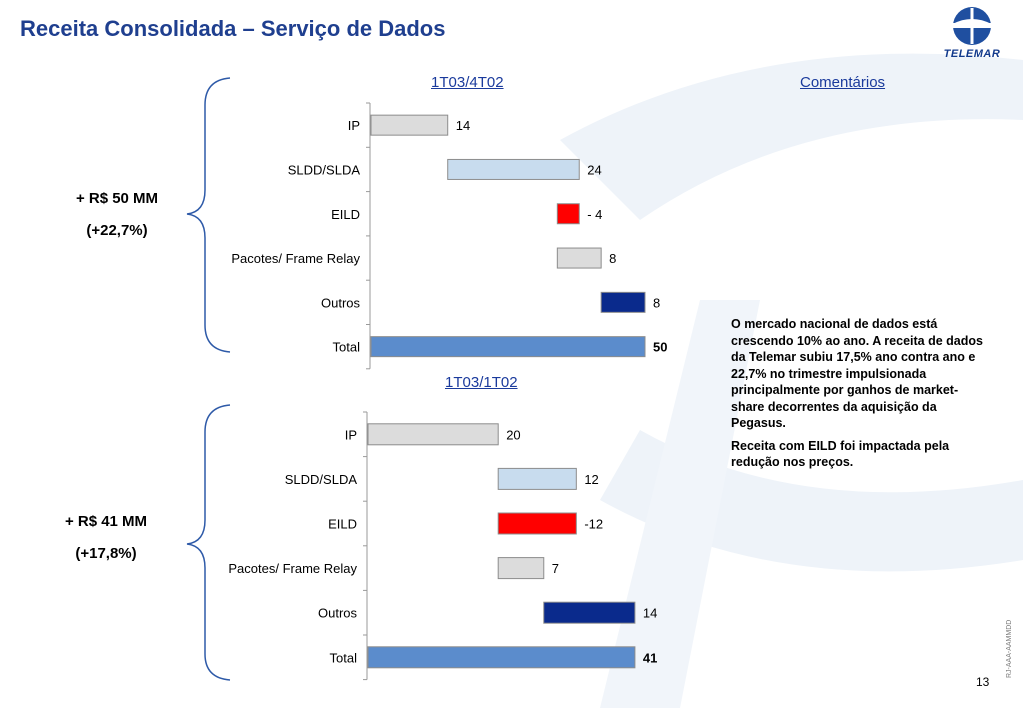 The width and height of the screenshot is (1023, 708). I want to click on data-label: 7, so click(555, 568).